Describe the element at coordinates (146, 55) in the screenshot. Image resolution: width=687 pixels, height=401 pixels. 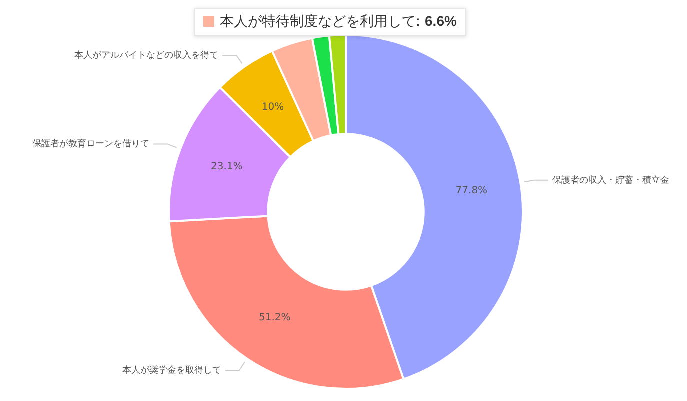
I see `slice-label: 本人がアルバイトなどの収入を得て` at that location.